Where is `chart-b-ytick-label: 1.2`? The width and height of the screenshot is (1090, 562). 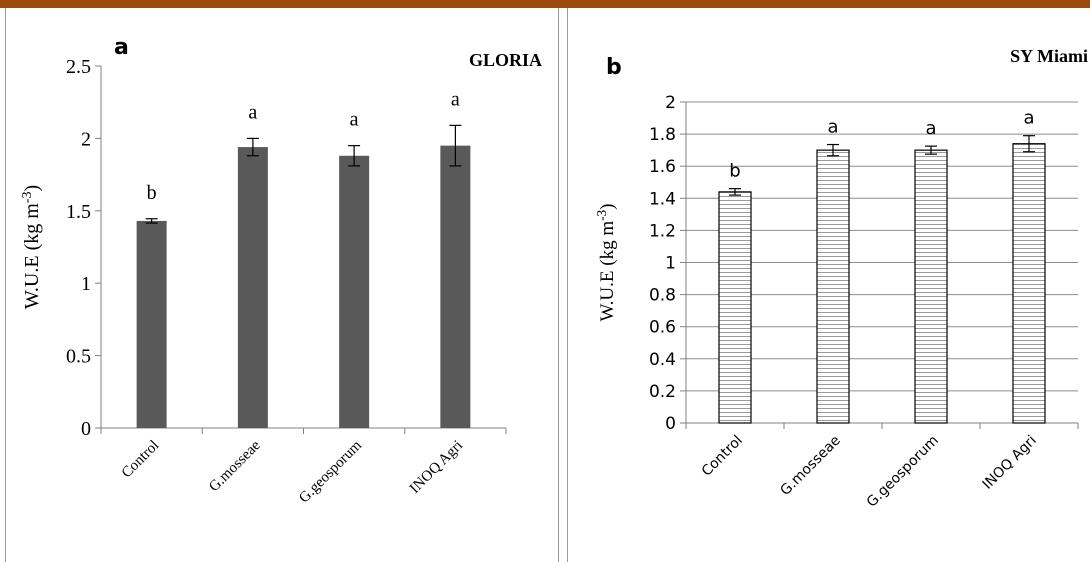 chart-b-ytick-label: 1.2 is located at coordinates (662, 231).